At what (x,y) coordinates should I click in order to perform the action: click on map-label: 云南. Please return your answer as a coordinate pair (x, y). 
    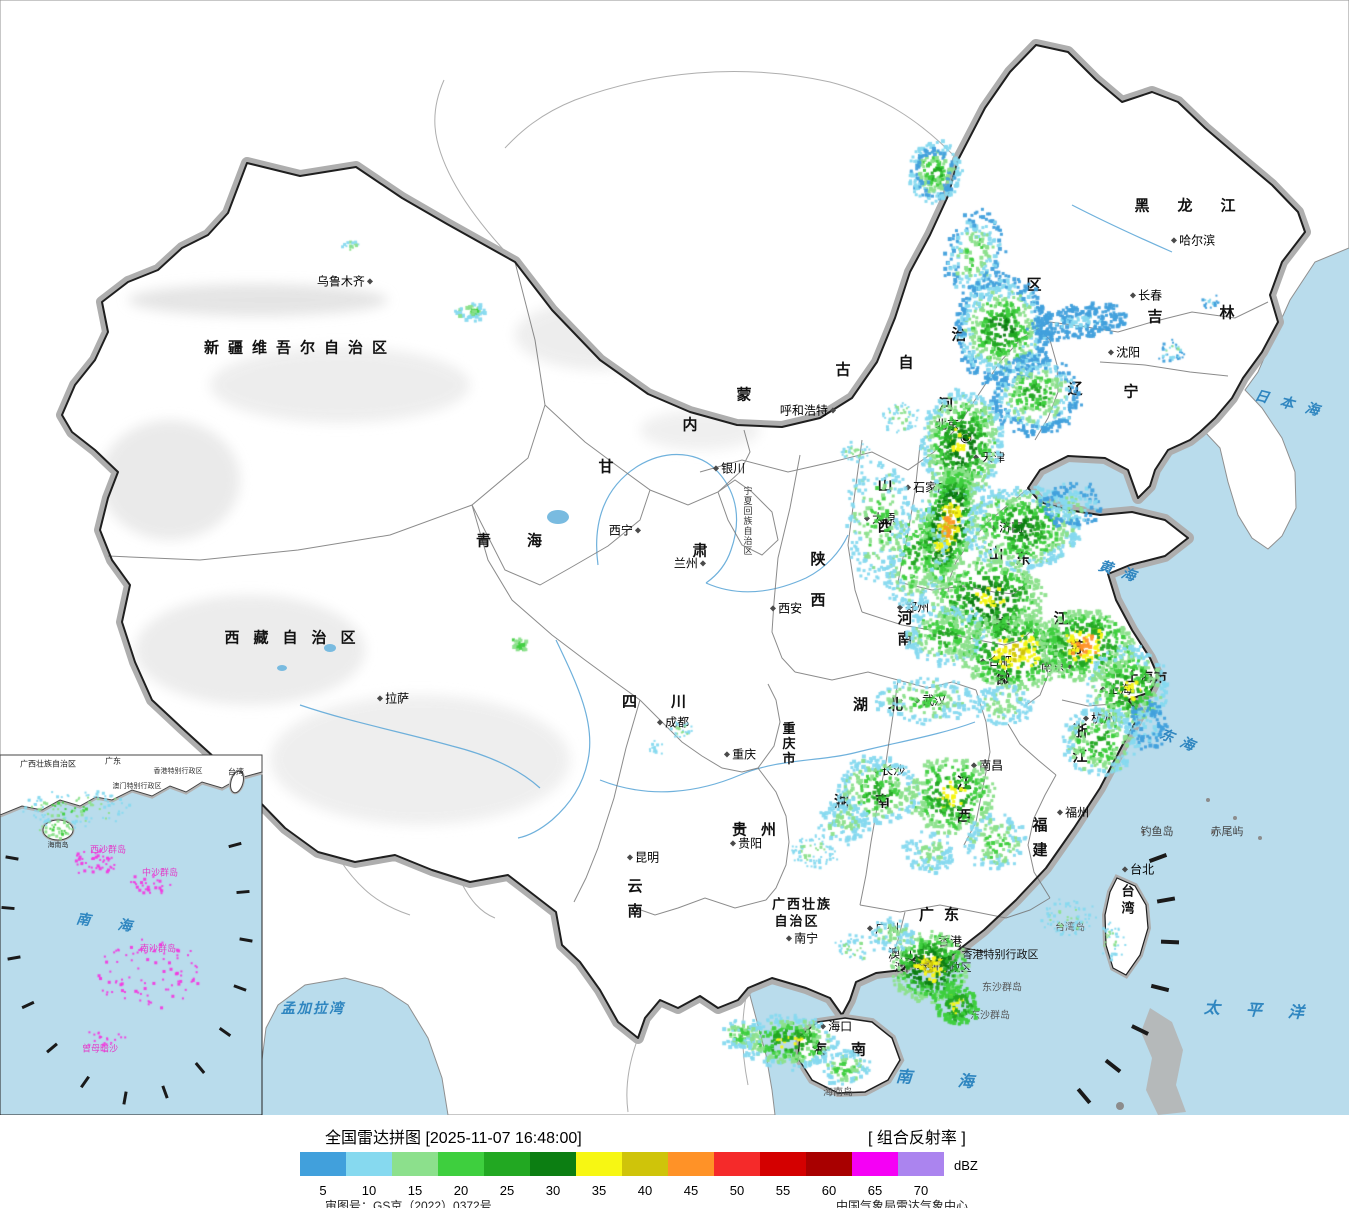
    Looking at the image, I should click on (634, 903).